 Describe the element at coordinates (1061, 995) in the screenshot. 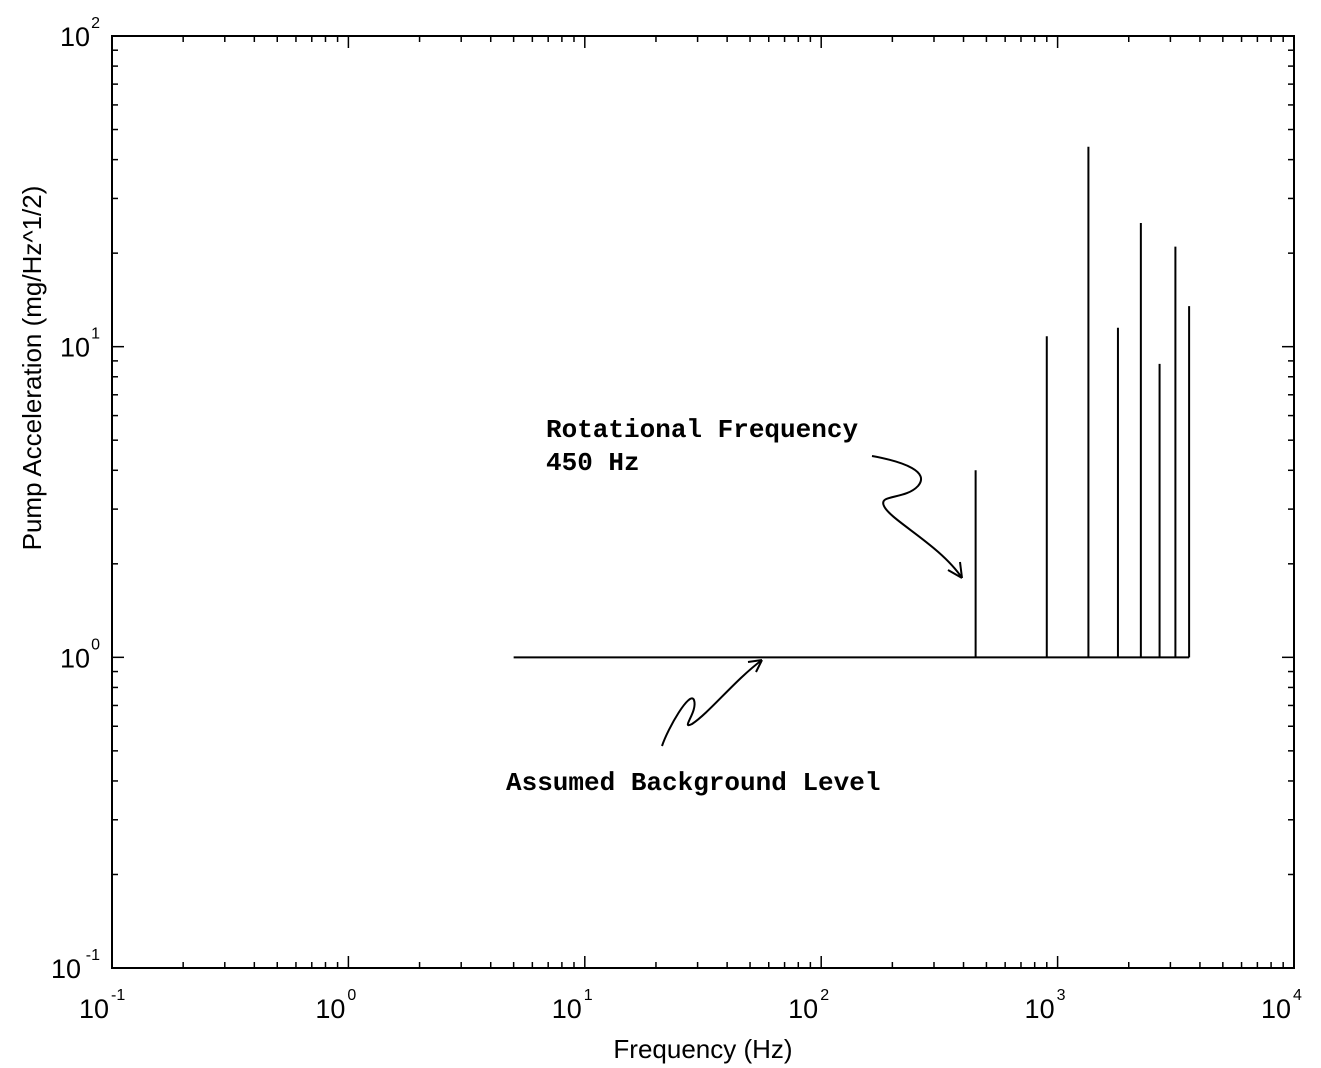

I see `x-tick-exponent: 3` at that location.